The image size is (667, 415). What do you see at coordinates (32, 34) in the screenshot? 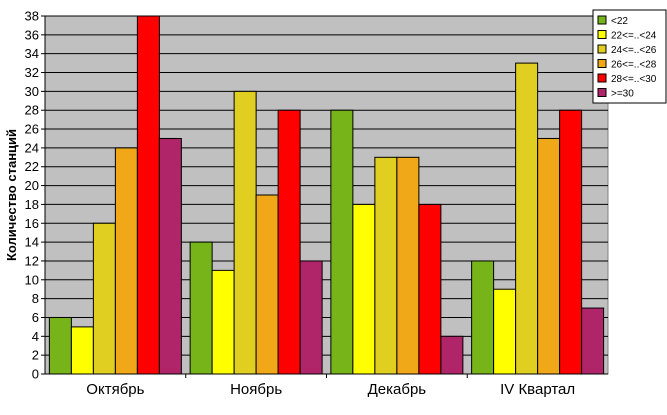
I see `y-tick-label: 36` at bounding box center [32, 34].